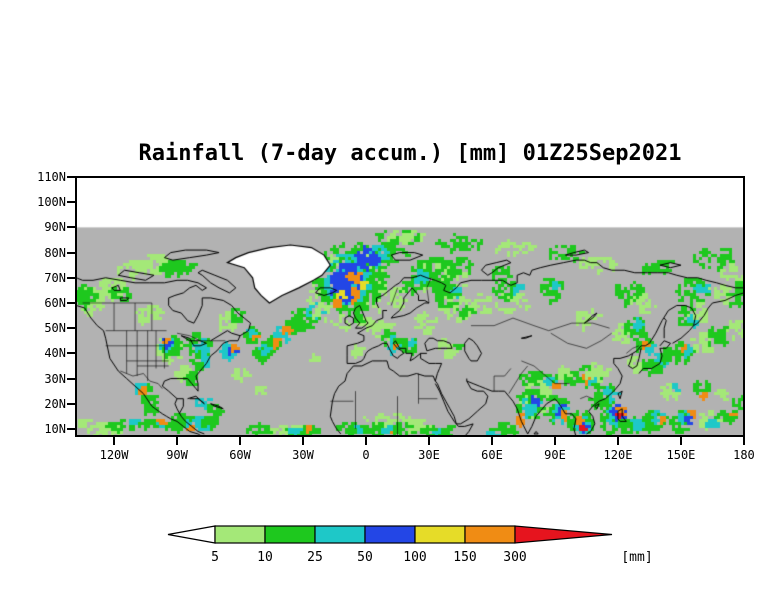 Image resolution: width=784 pixels, height=612 pixels. I want to click on colorbar: 5 10 25 50 100 150 300 [mm], so click(410, 545).